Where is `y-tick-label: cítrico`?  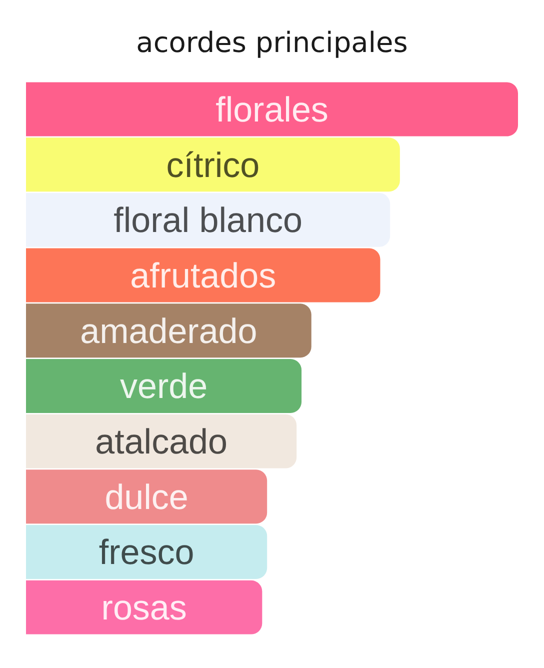 y-tick-label: cítrico is located at coordinates (213, 165).